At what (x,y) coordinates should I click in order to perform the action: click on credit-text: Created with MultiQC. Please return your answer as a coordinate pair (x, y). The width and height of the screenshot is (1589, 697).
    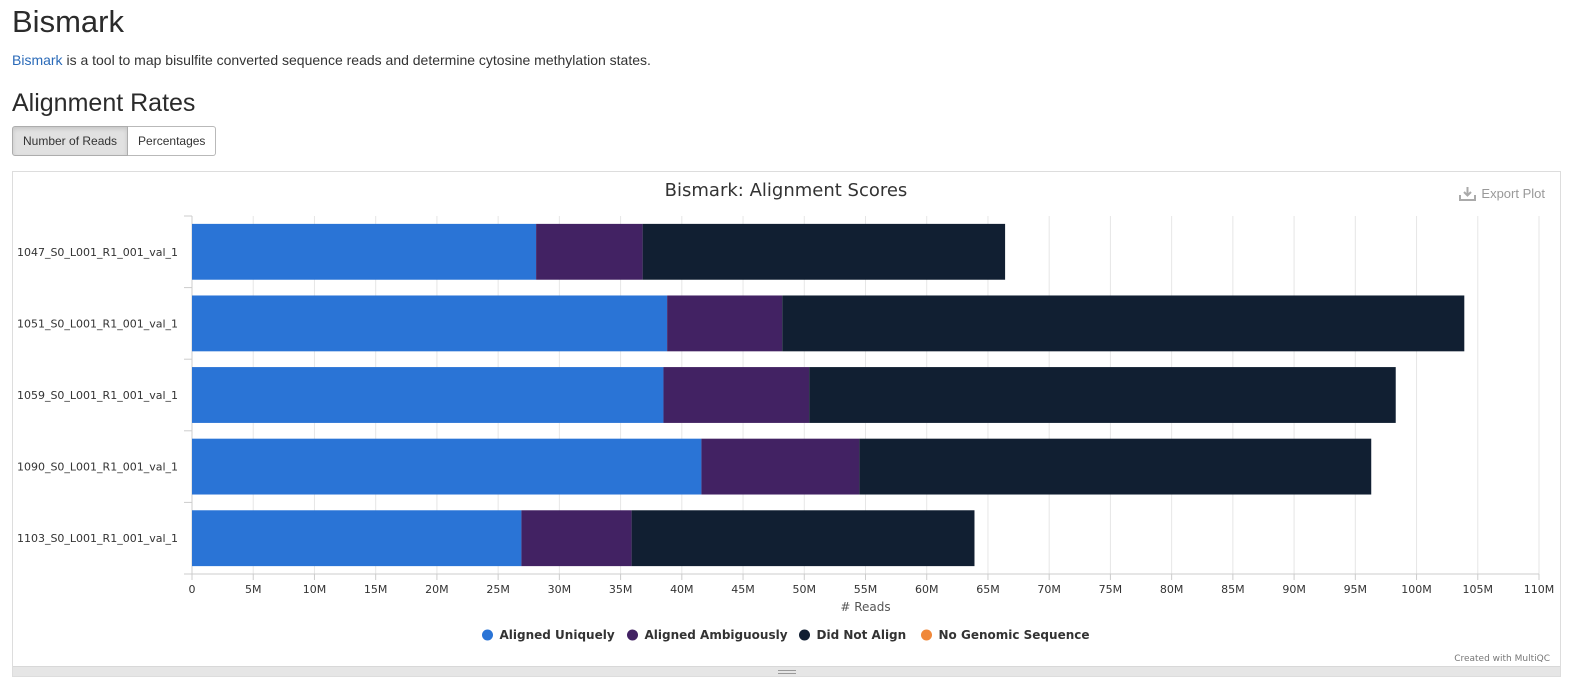
    Looking at the image, I should click on (1502, 659).